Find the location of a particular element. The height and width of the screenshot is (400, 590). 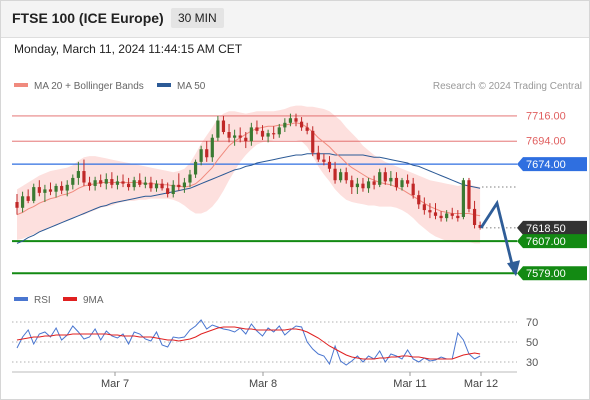

price-tag-7607.00: 7607.00 is located at coordinates (552, 241).